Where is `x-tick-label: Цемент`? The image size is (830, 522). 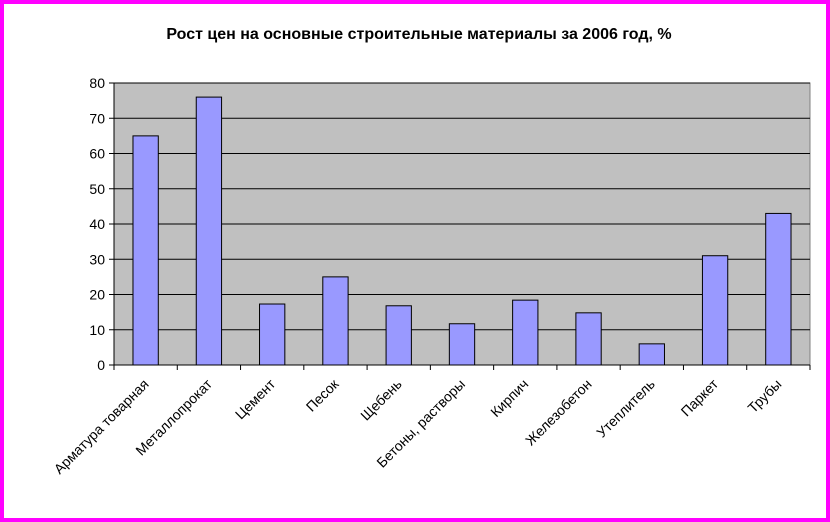 x-tick-label: Цемент is located at coordinates (255, 398).